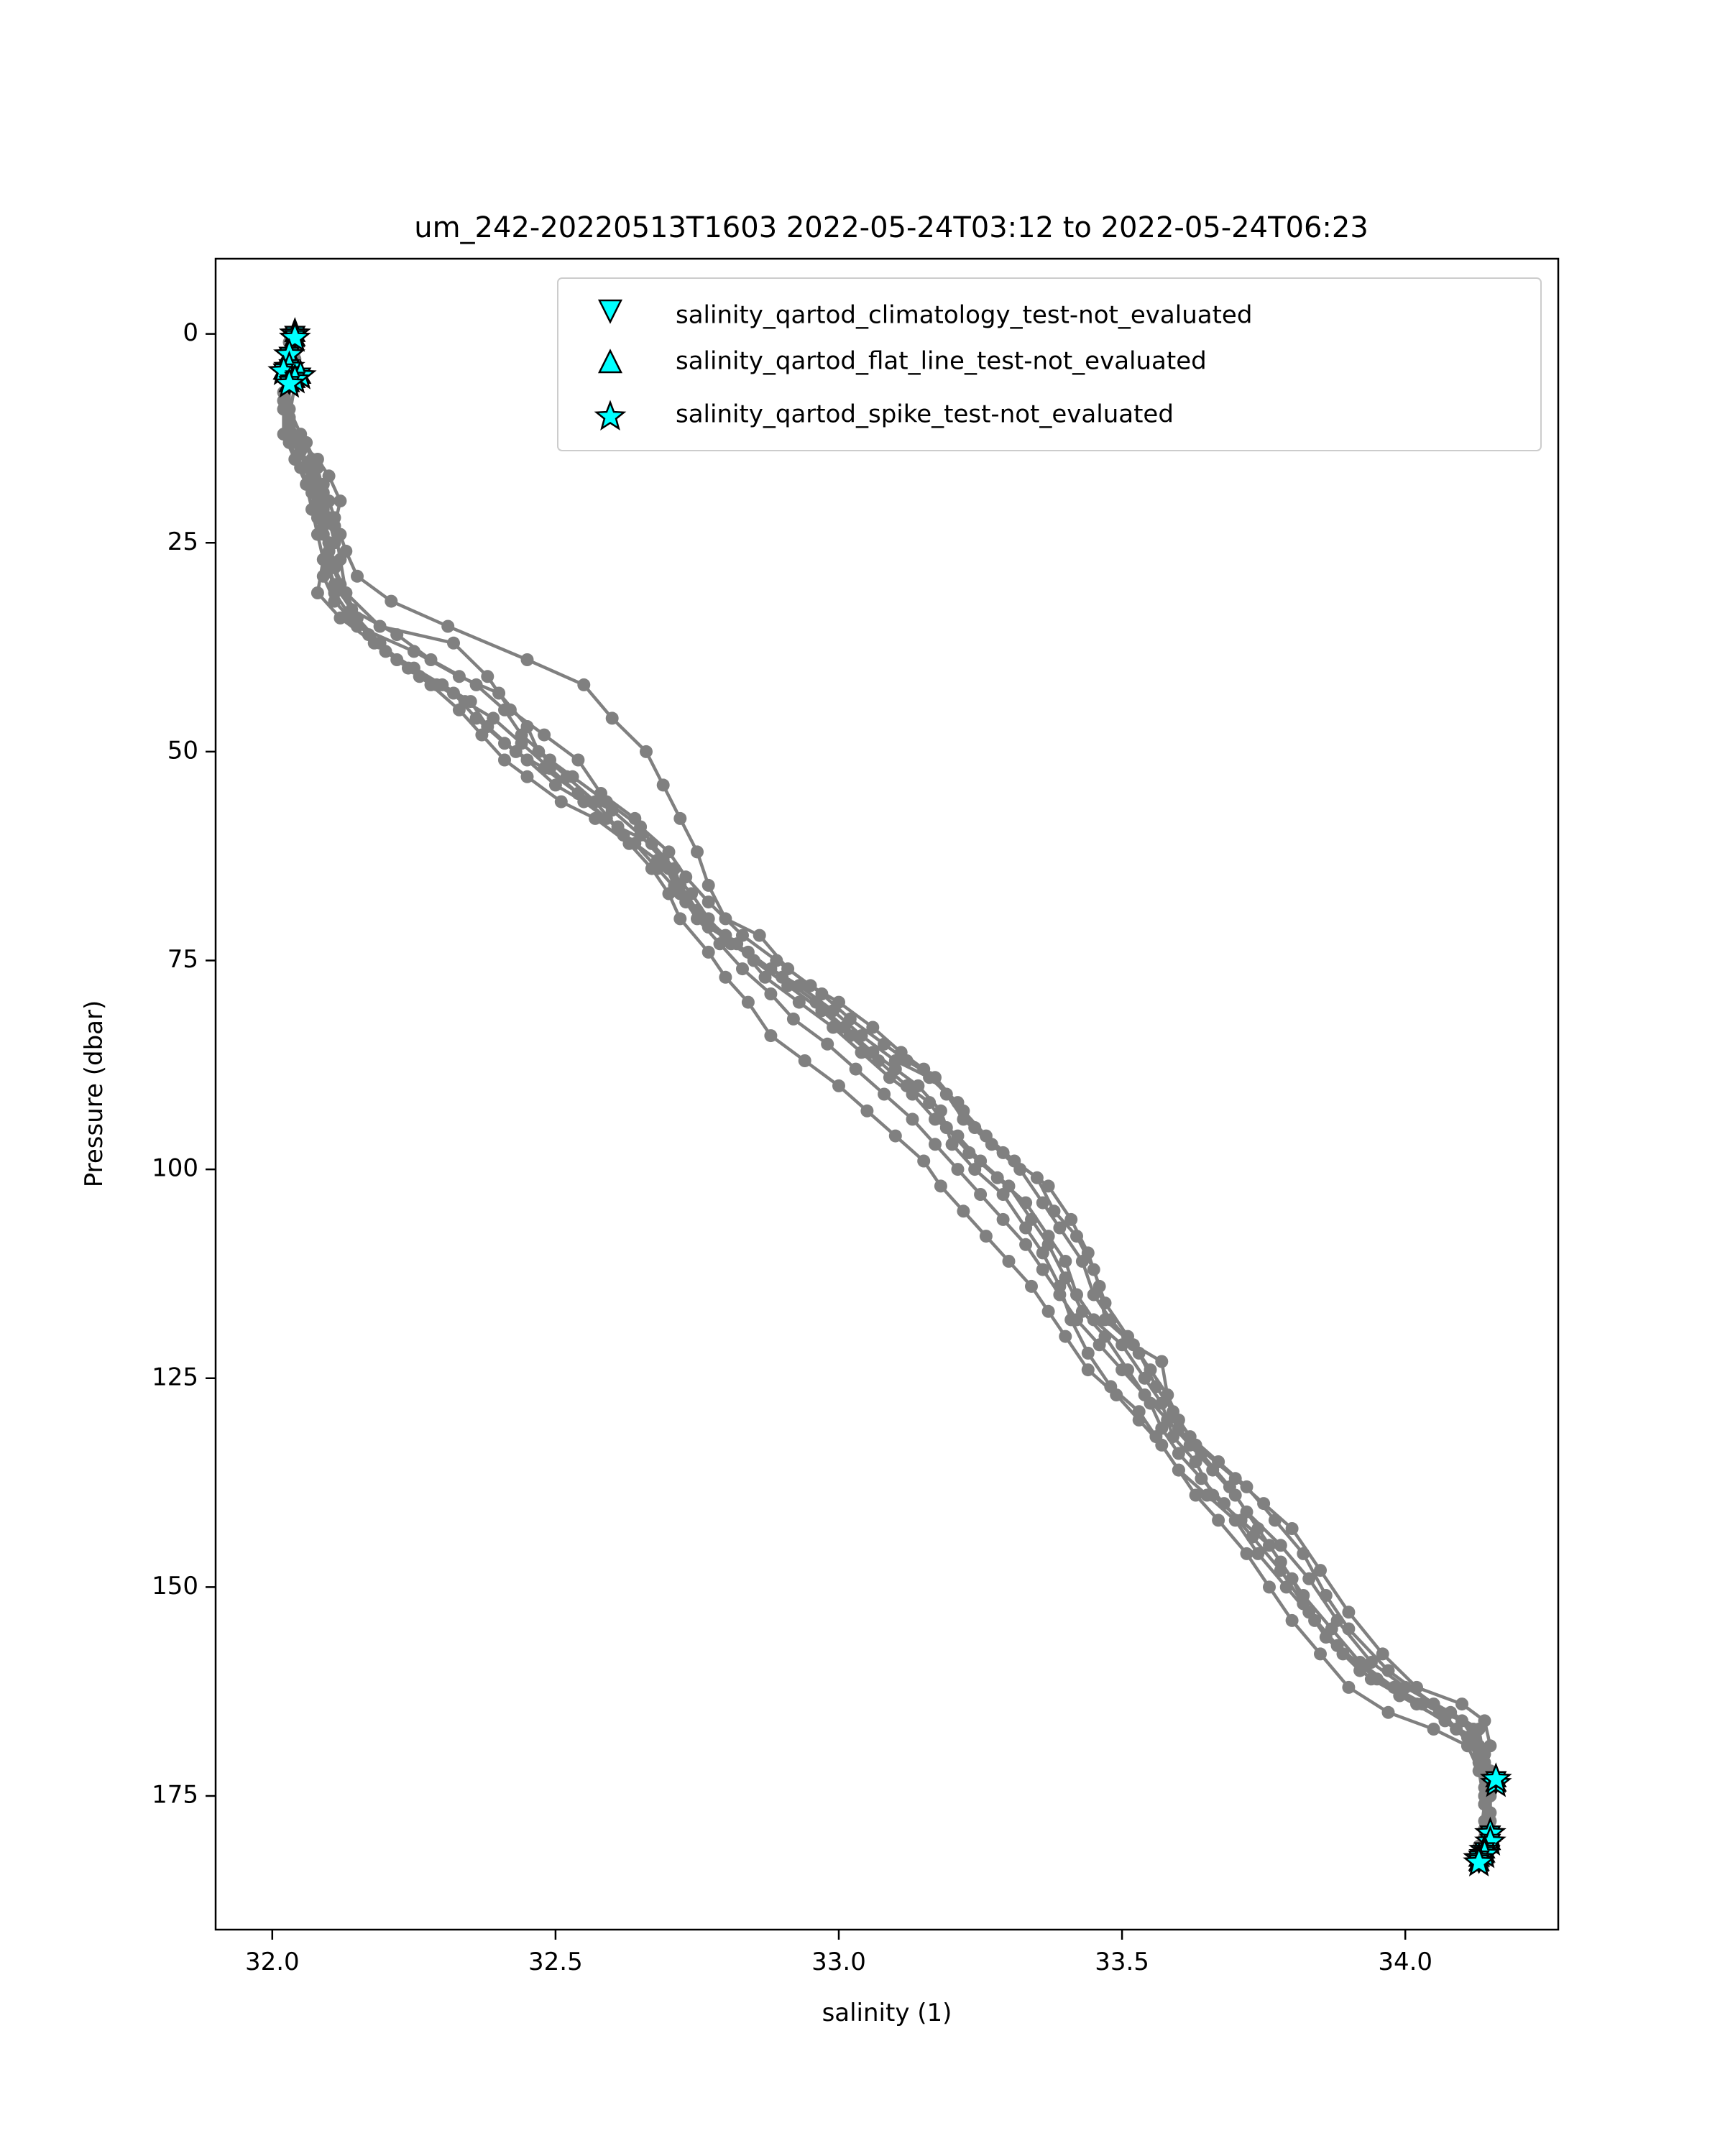 The width and height of the screenshot is (1725, 2156). Describe the element at coordinates (182, 751) in the screenshot. I see `y-tick-label: 50` at that location.